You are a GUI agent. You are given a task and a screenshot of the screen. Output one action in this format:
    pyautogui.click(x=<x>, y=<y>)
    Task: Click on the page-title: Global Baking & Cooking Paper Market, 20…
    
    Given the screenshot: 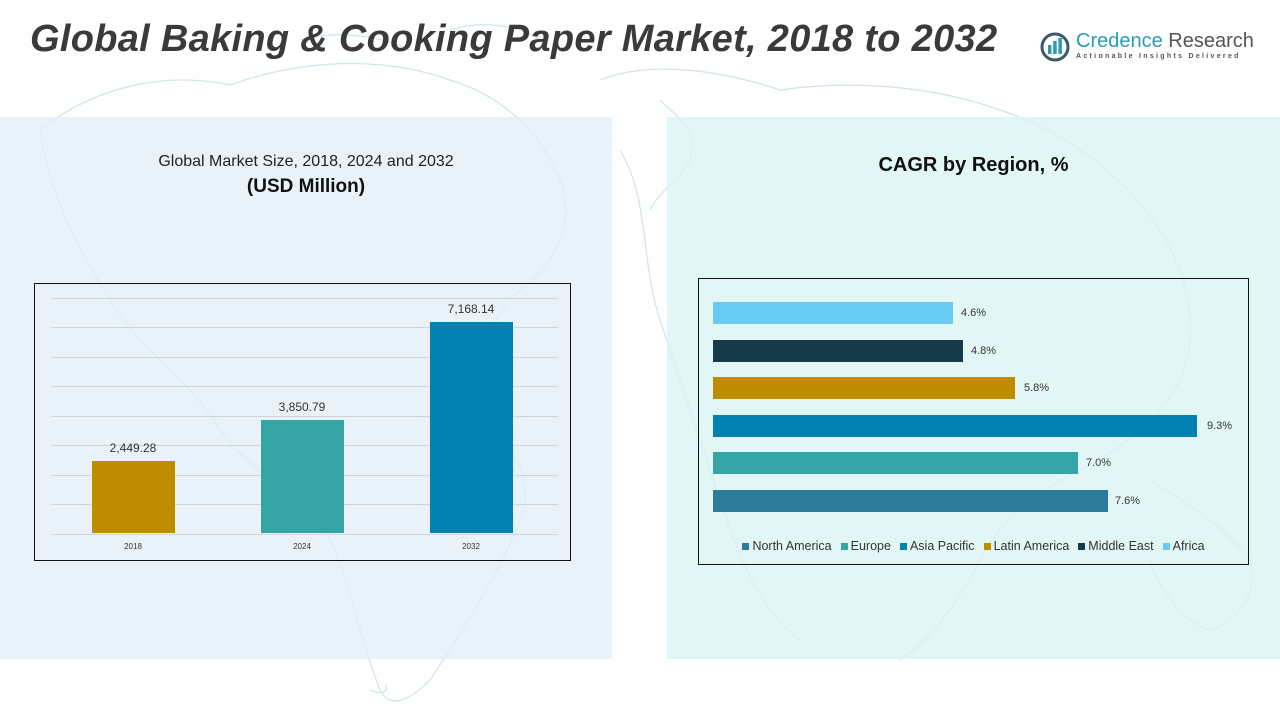 What is the action you would take?
    pyautogui.click(x=514, y=39)
    